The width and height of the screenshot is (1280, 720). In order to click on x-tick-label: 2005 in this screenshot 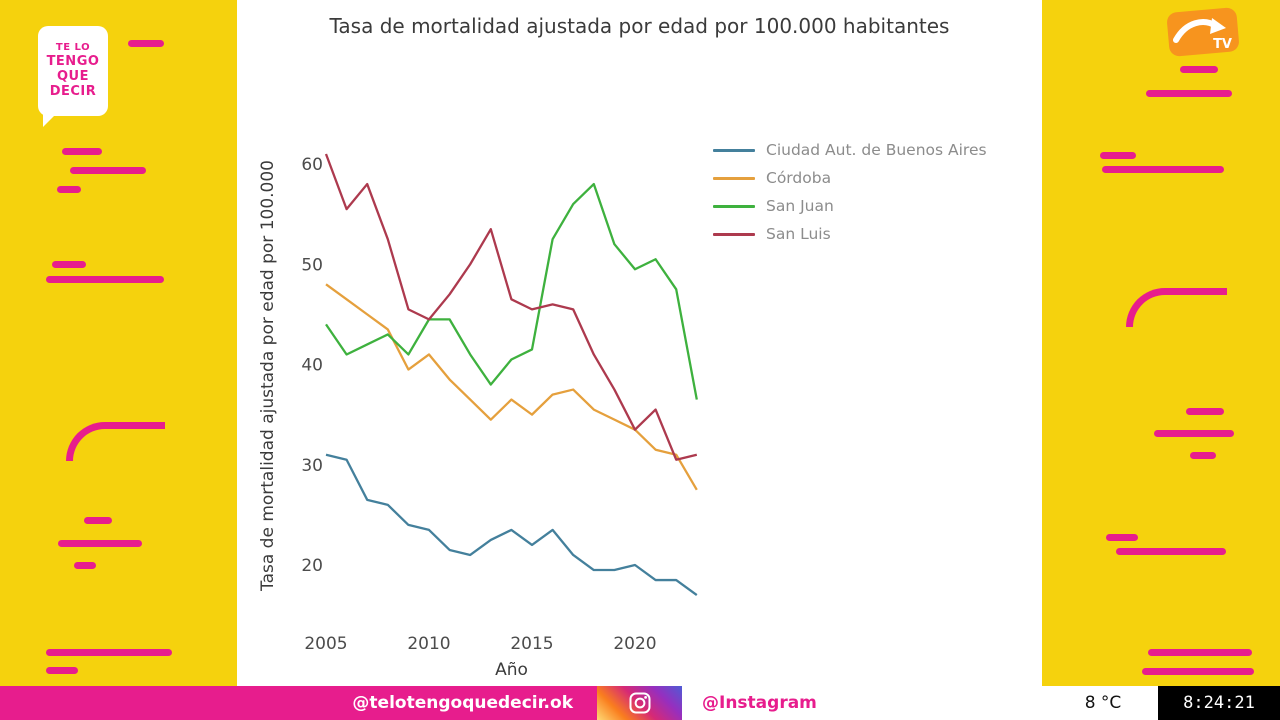, I will do `click(325, 644)`.